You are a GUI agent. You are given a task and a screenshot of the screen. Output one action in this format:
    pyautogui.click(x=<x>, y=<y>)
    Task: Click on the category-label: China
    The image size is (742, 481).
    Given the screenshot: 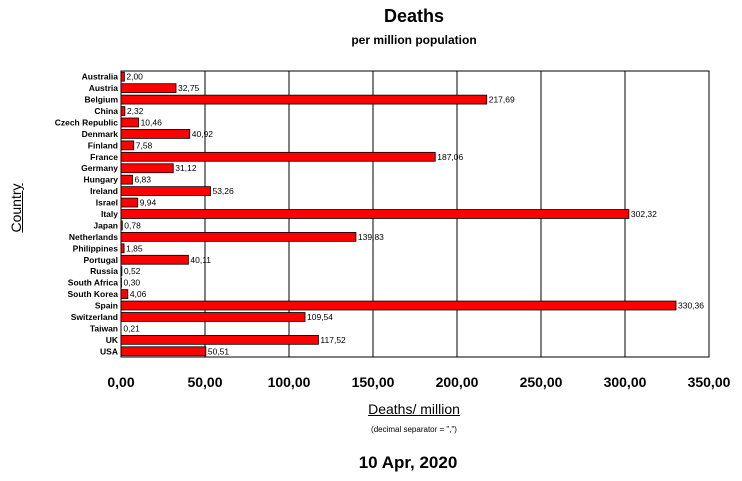 What is the action you would take?
    pyautogui.click(x=106, y=111)
    